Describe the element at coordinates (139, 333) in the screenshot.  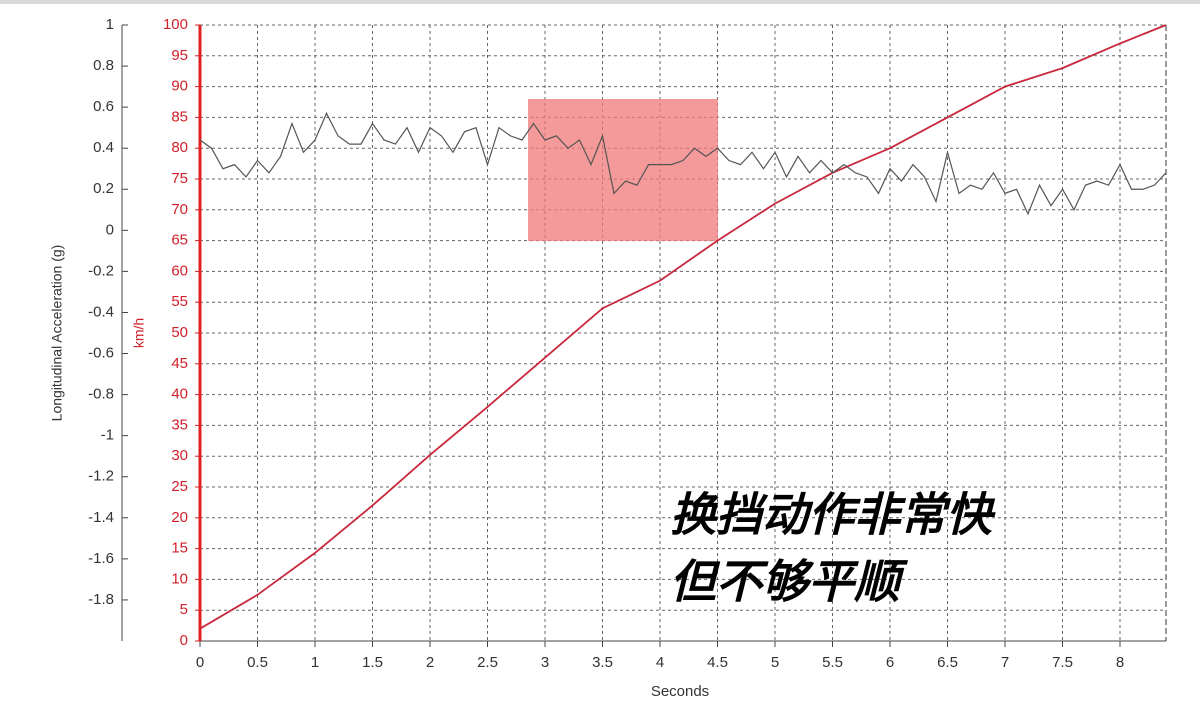
I see `y-axis-title: km/h` at that location.